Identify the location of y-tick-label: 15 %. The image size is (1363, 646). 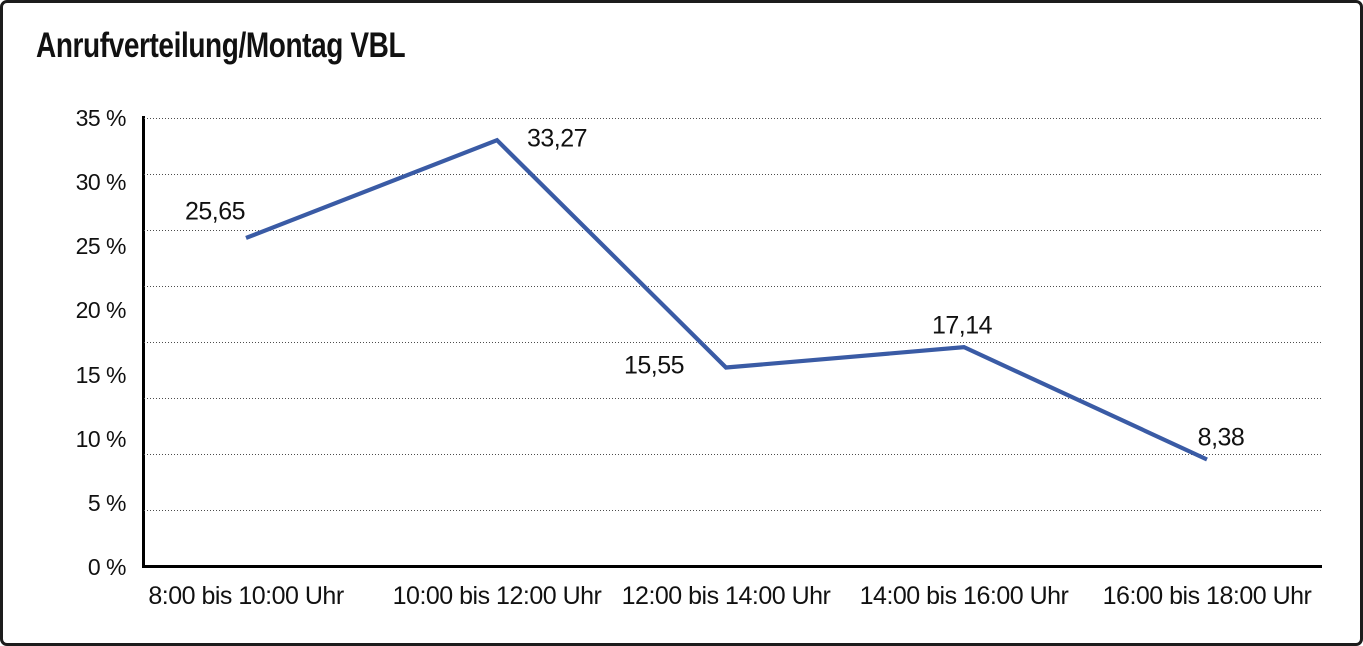
(101, 374).